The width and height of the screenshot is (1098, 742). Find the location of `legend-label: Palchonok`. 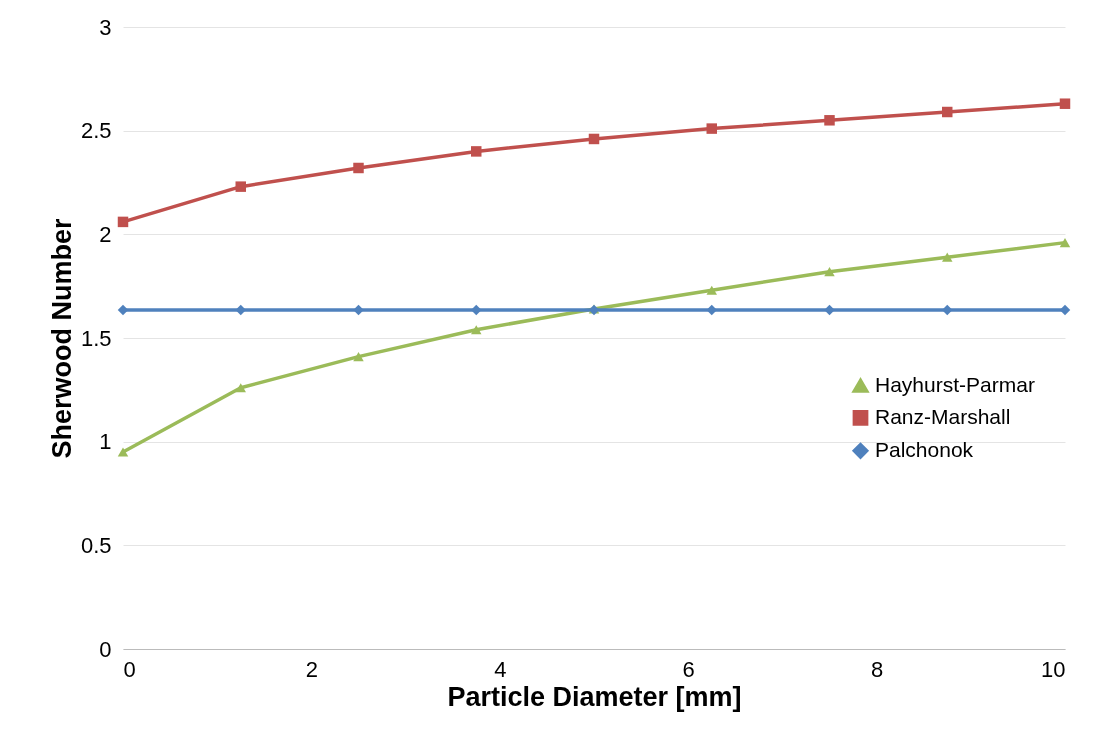

legend-label: Palchonok is located at coordinates (924, 449).